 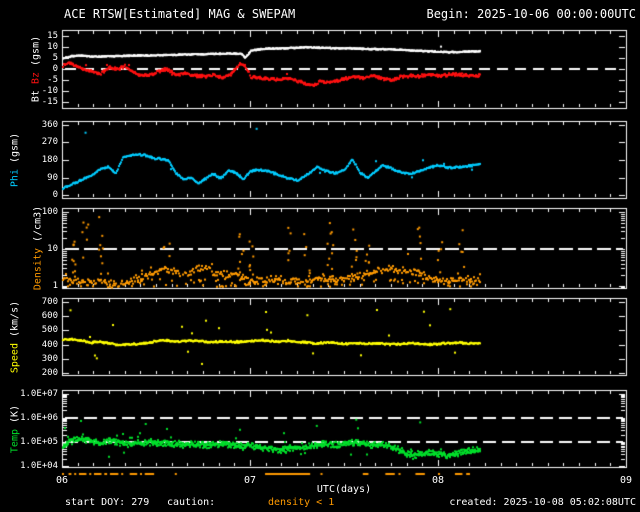 What do you see at coordinates (250, 480) in the screenshot?
I see `x-tick-label: 07` at bounding box center [250, 480].